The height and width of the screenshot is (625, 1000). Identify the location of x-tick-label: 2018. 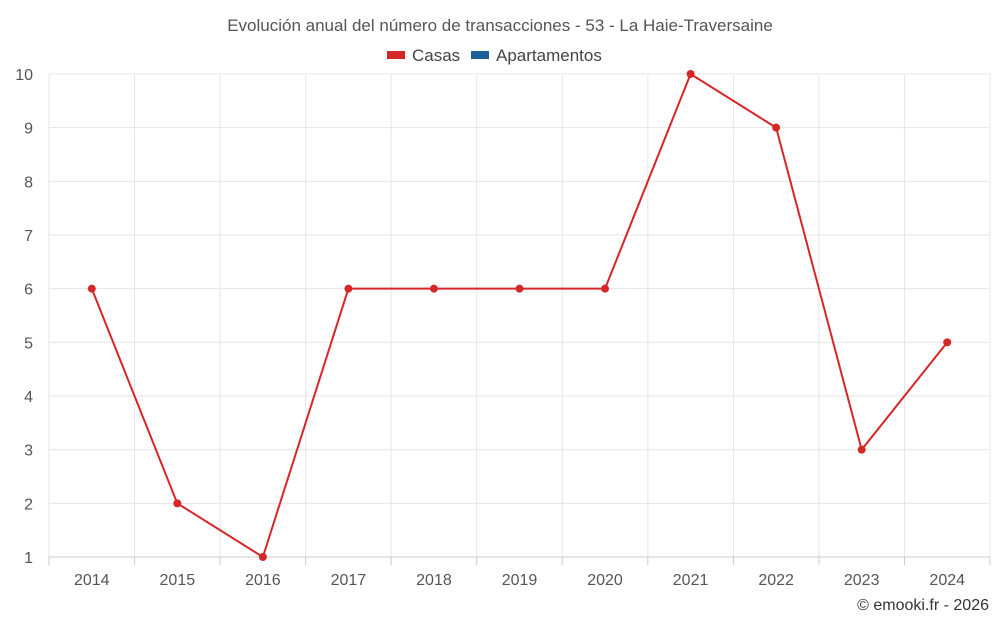
(434, 580).